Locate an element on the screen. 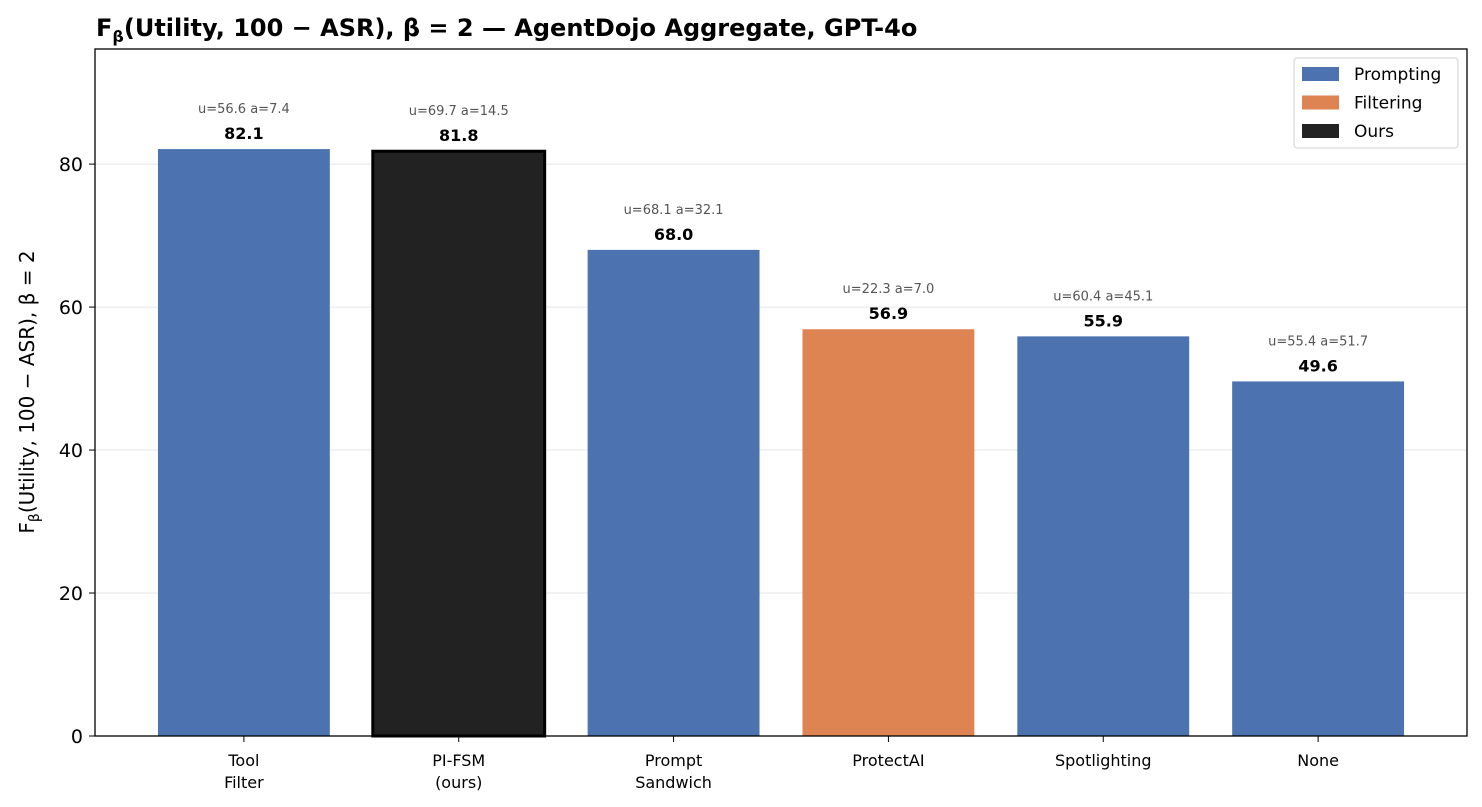  x-tick-label: None is located at coordinates (1318, 760).